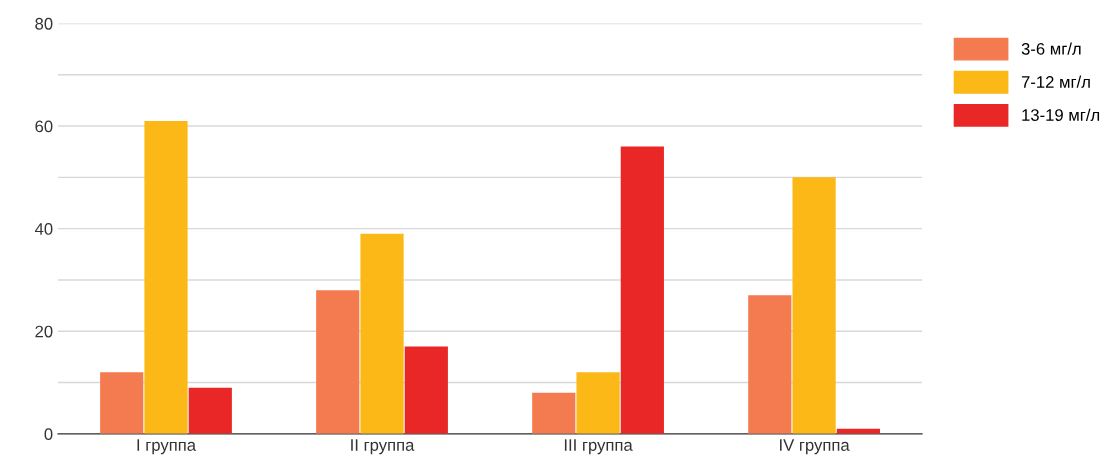 This screenshot has width=1115, height=469. I want to click on x-tick-label: II группа, so click(383, 447).